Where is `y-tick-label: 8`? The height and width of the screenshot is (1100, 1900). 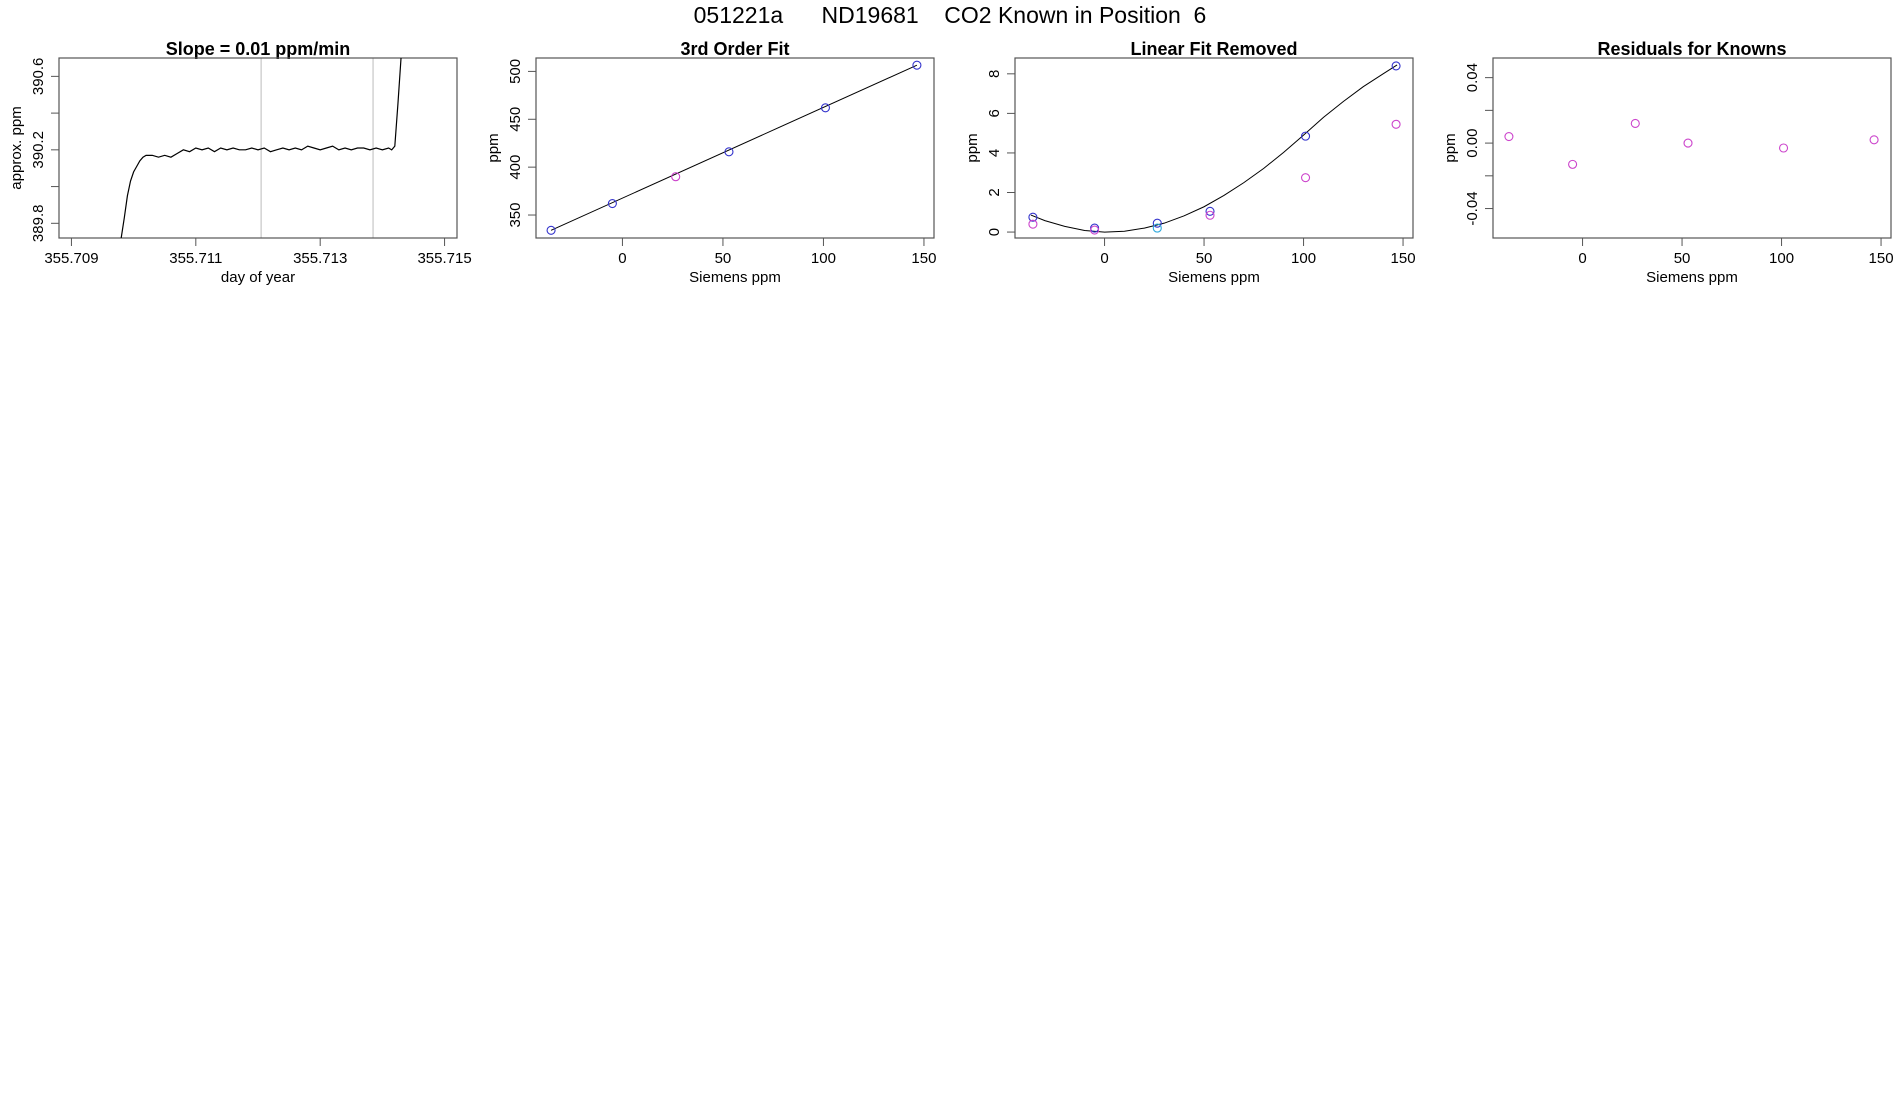
y-tick-label: 8 is located at coordinates (994, 74).